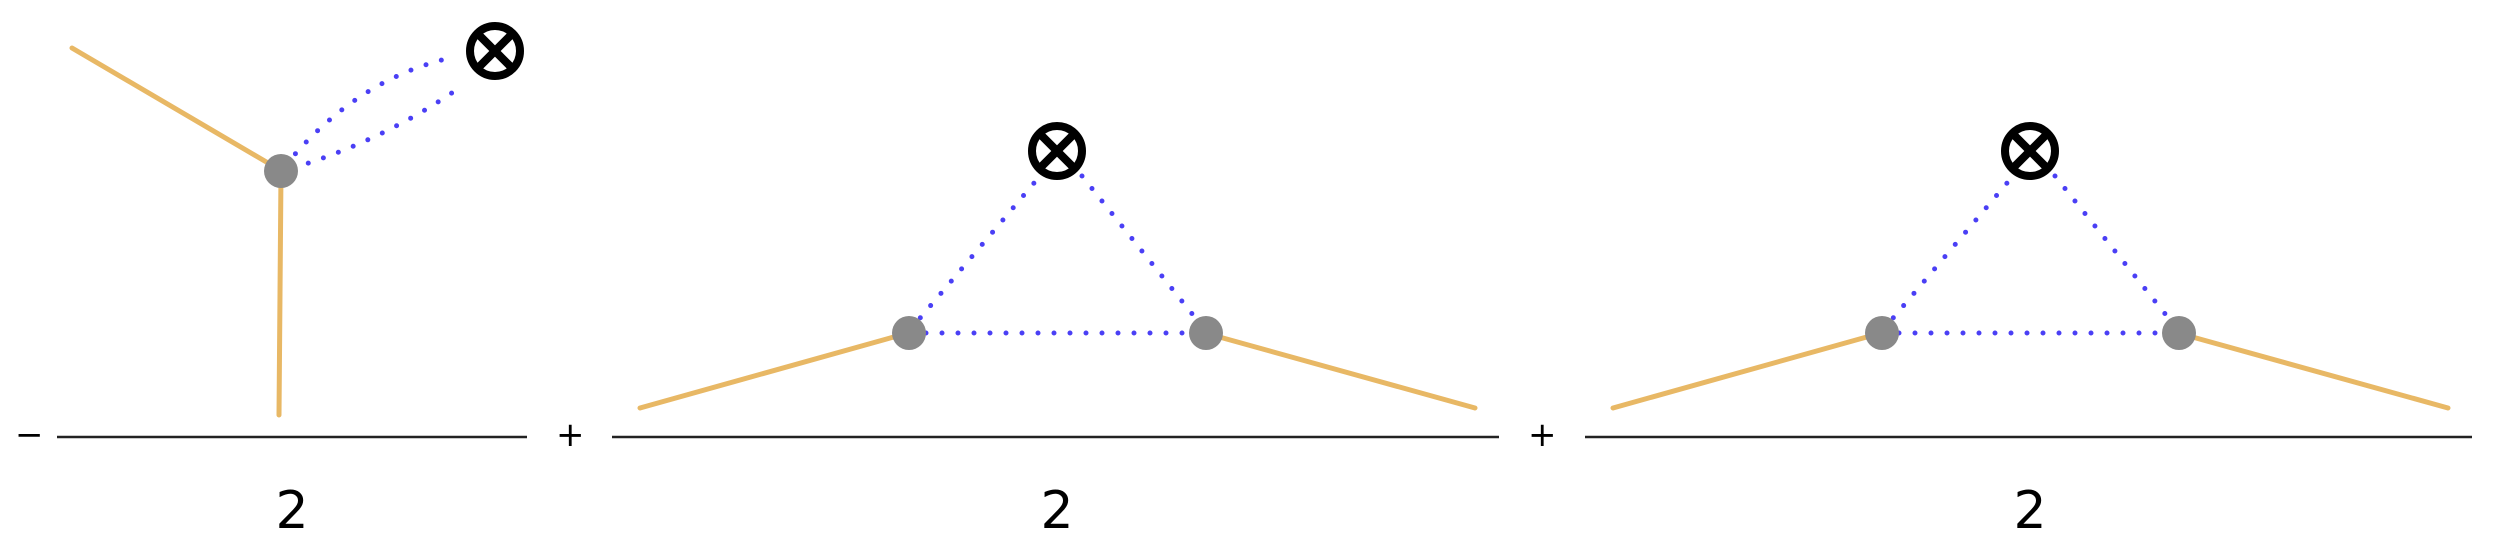 The height and width of the screenshot is (537, 2500). I want to click on term-3-vertex-right, so click(2179, 333).